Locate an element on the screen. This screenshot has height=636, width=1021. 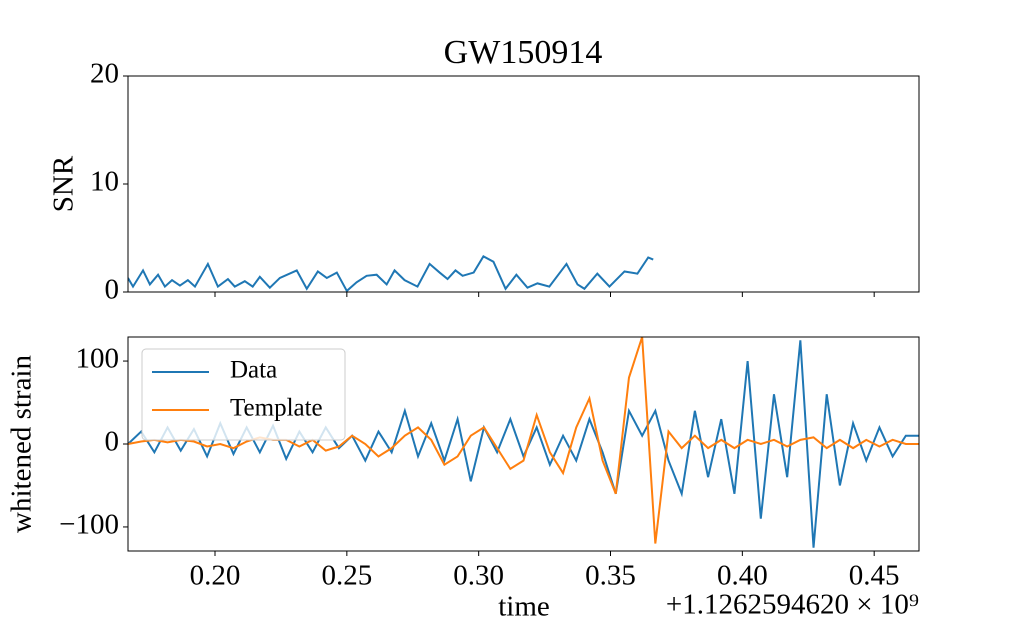
x-axis-label: time is located at coordinates (524, 607).